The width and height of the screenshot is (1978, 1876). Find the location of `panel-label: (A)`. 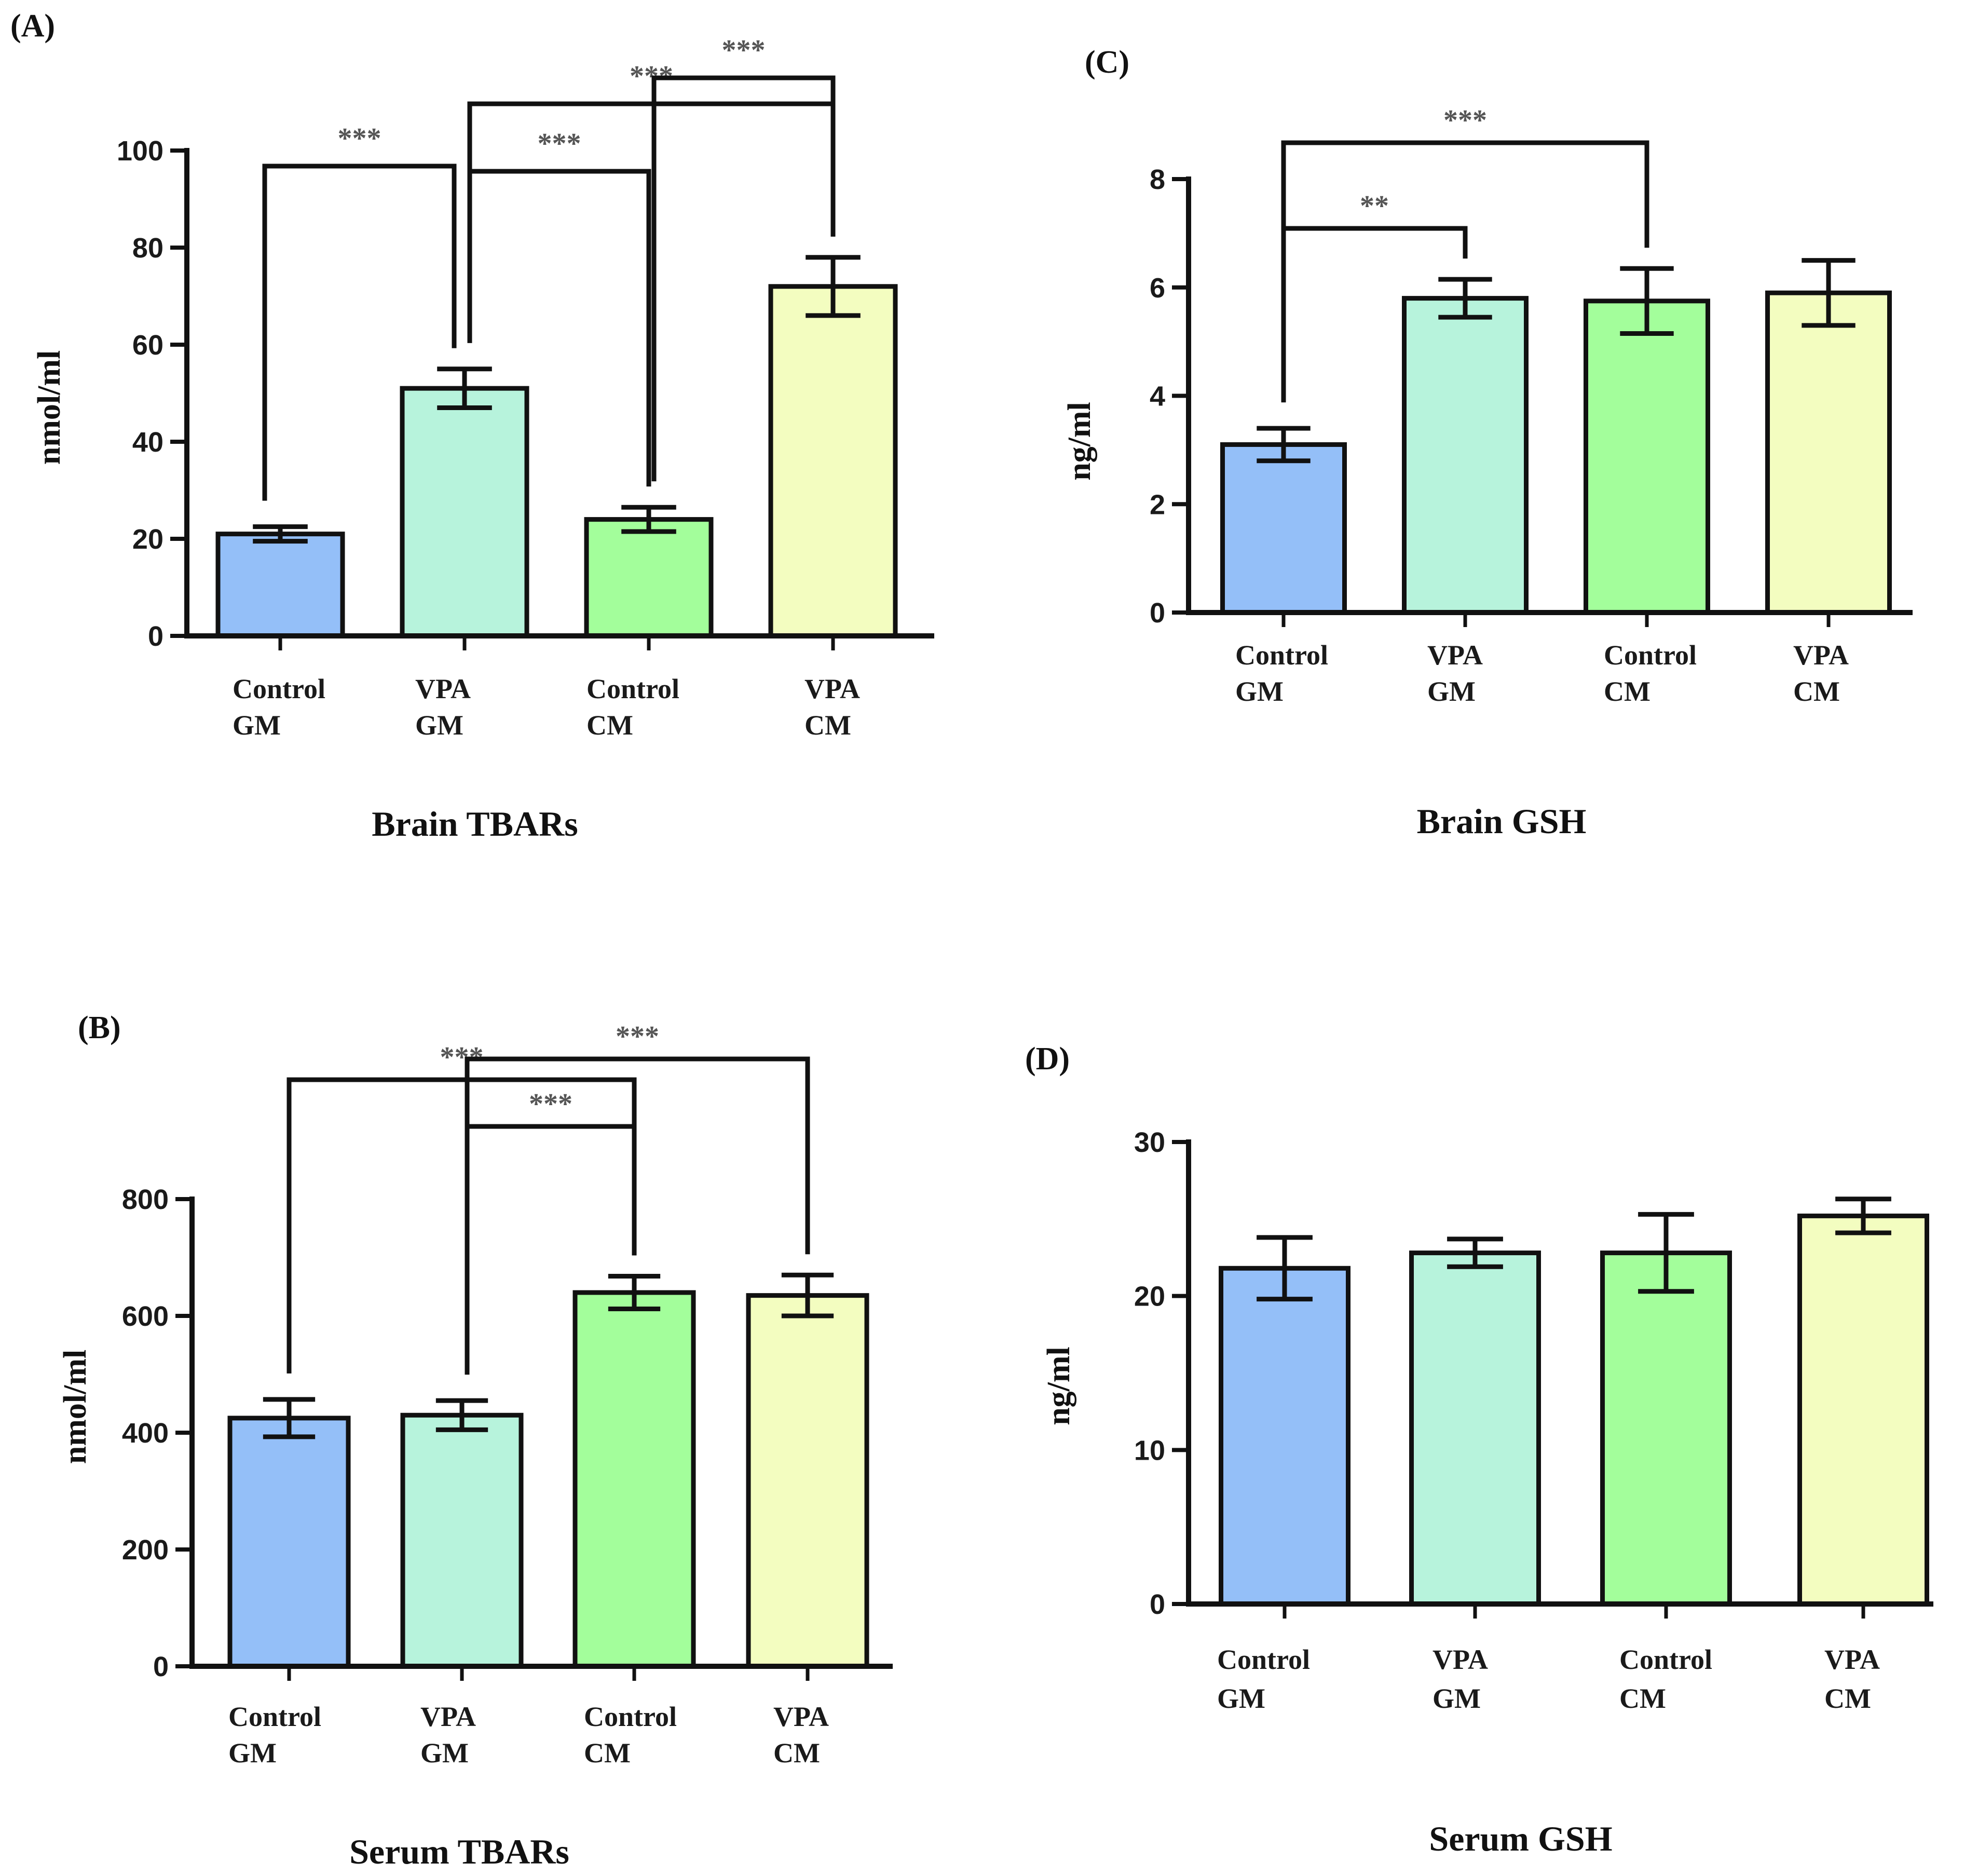

panel-label: (A) is located at coordinates (32, 26).